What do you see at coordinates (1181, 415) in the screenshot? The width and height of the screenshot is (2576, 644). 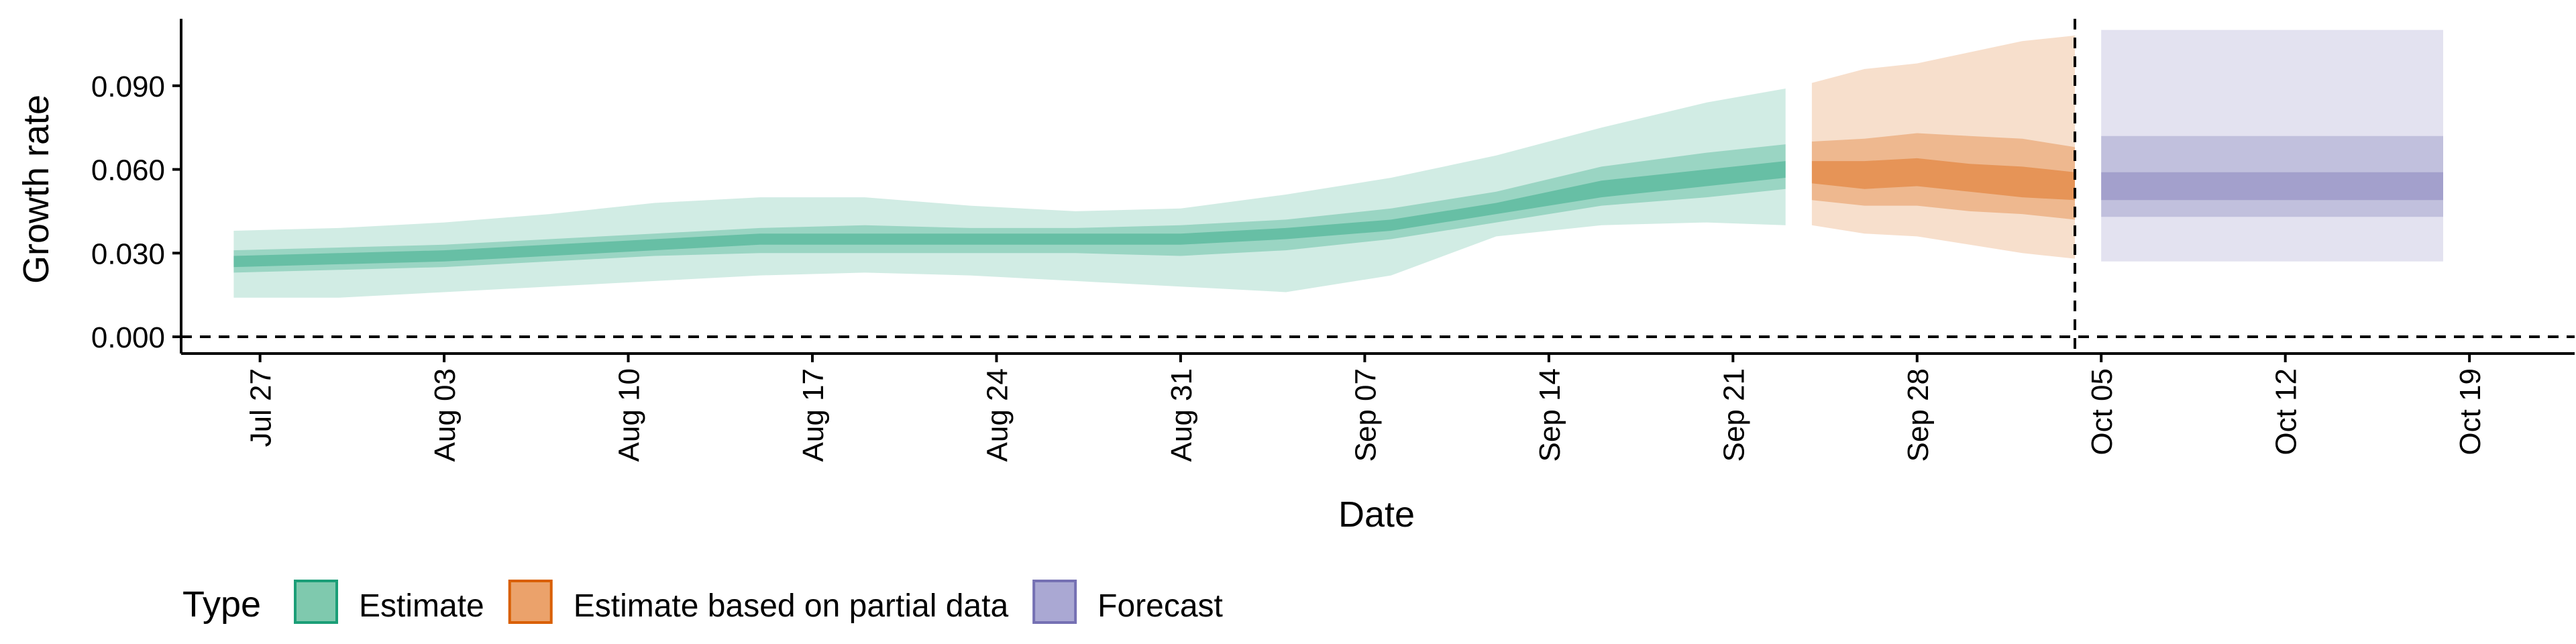 I see `x-tick-label: Aug 31` at bounding box center [1181, 415].